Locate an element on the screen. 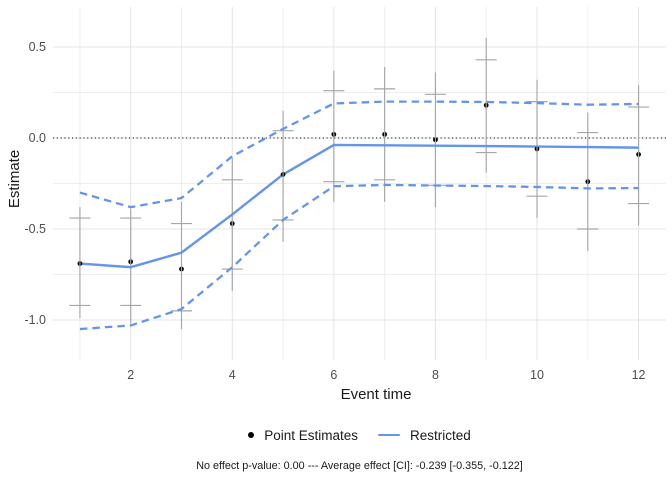  x-tick-label: 4 is located at coordinates (232, 375).